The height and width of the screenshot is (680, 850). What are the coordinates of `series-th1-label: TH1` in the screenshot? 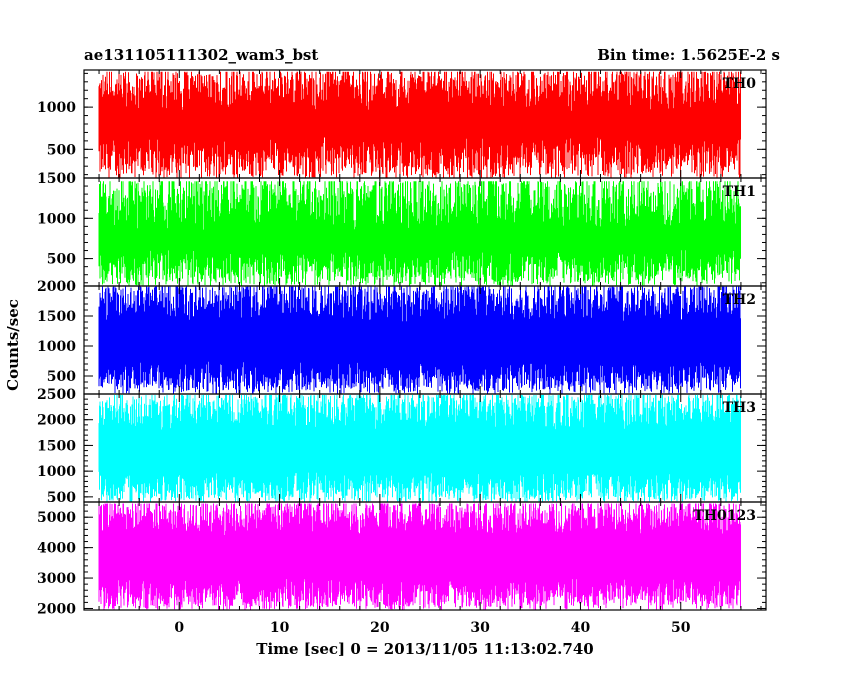 It's located at (739, 192).